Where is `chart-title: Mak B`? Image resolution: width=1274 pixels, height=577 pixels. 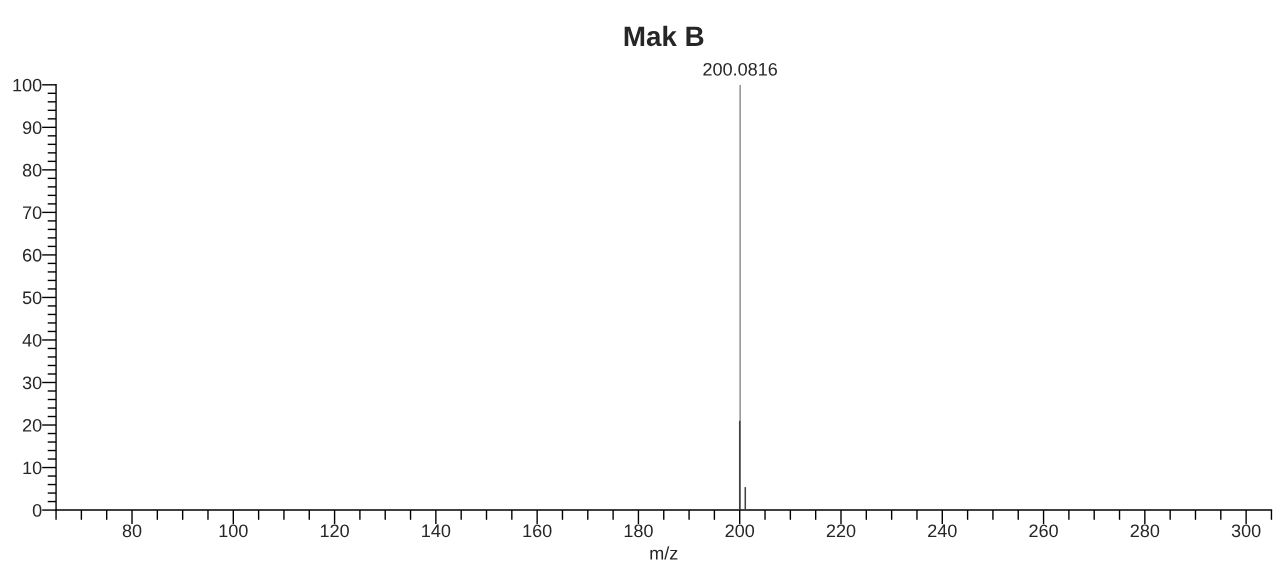
chart-title: Mak B is located at coordinates (664, 36).